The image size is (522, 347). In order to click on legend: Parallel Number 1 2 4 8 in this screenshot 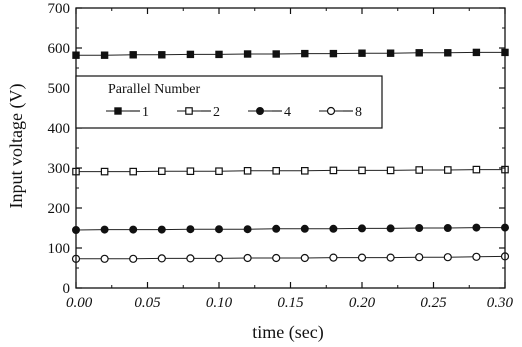, I will do `click(229, 102)`.